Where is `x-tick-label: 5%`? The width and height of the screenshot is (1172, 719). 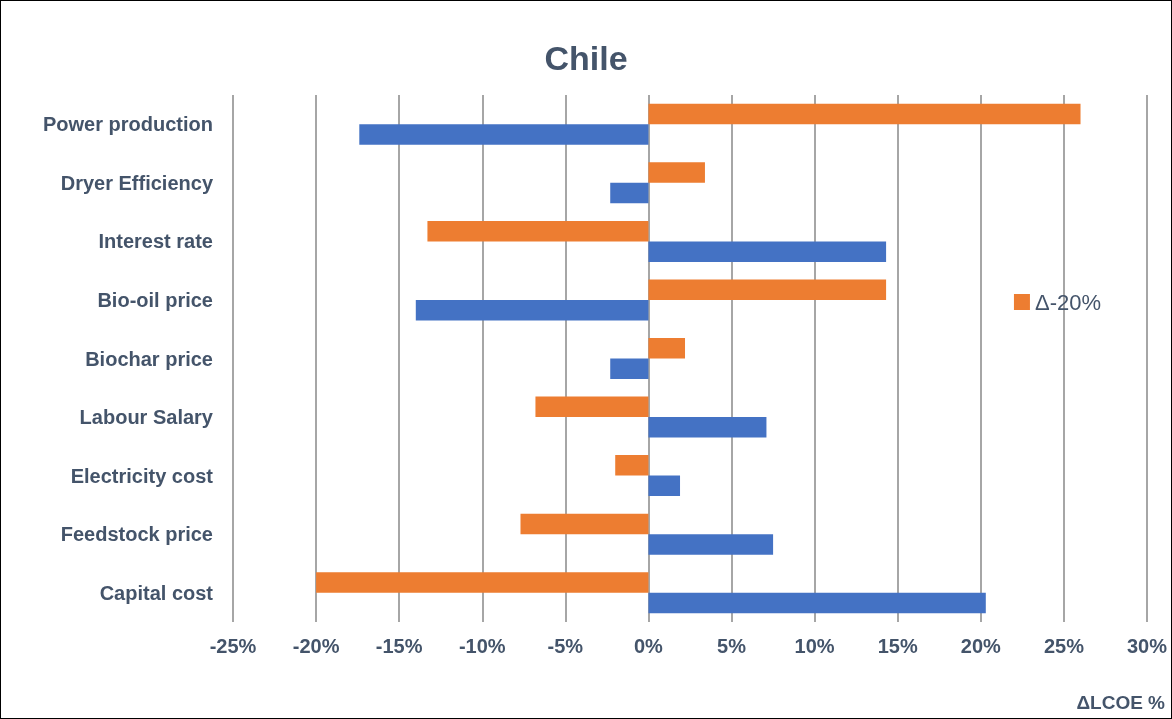
x-tick-label: 5% is located at coordinates (732, 646).